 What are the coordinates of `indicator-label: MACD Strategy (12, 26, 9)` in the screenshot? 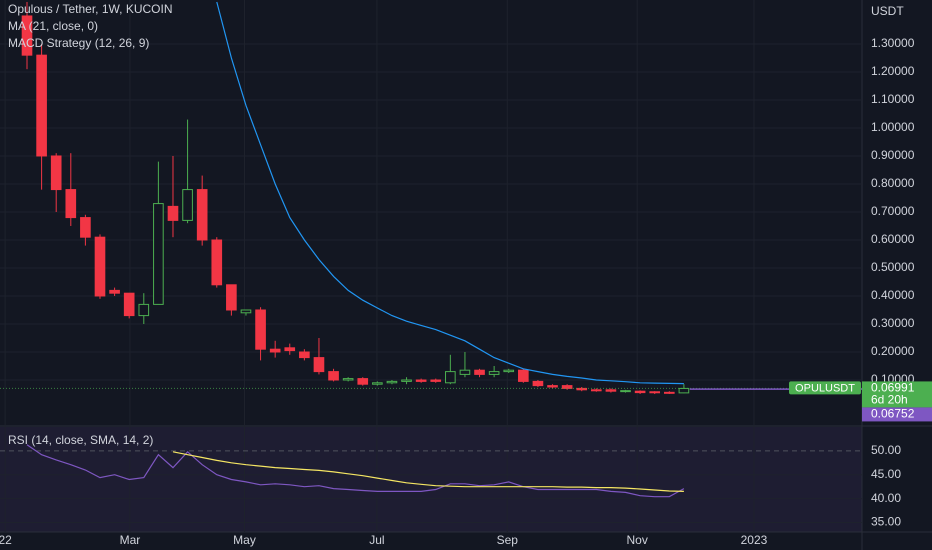 It's located at (78, 43).